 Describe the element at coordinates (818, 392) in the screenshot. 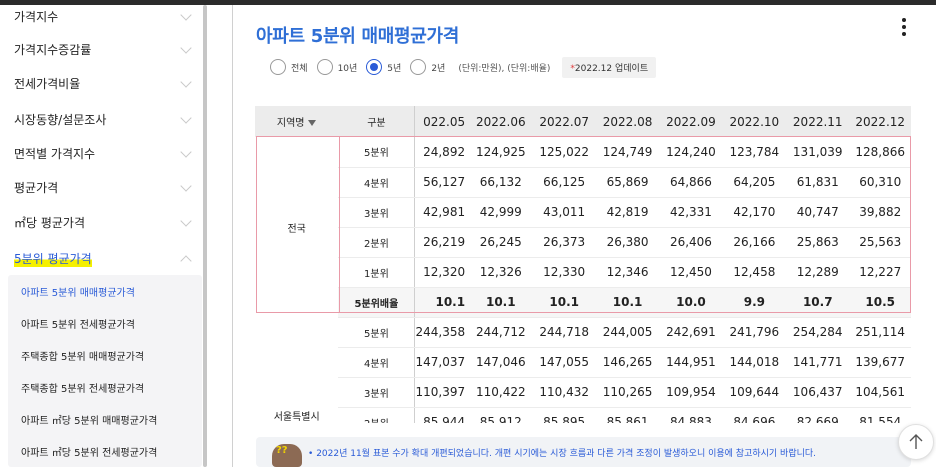

I see `value-cell: 106,437` at that location.